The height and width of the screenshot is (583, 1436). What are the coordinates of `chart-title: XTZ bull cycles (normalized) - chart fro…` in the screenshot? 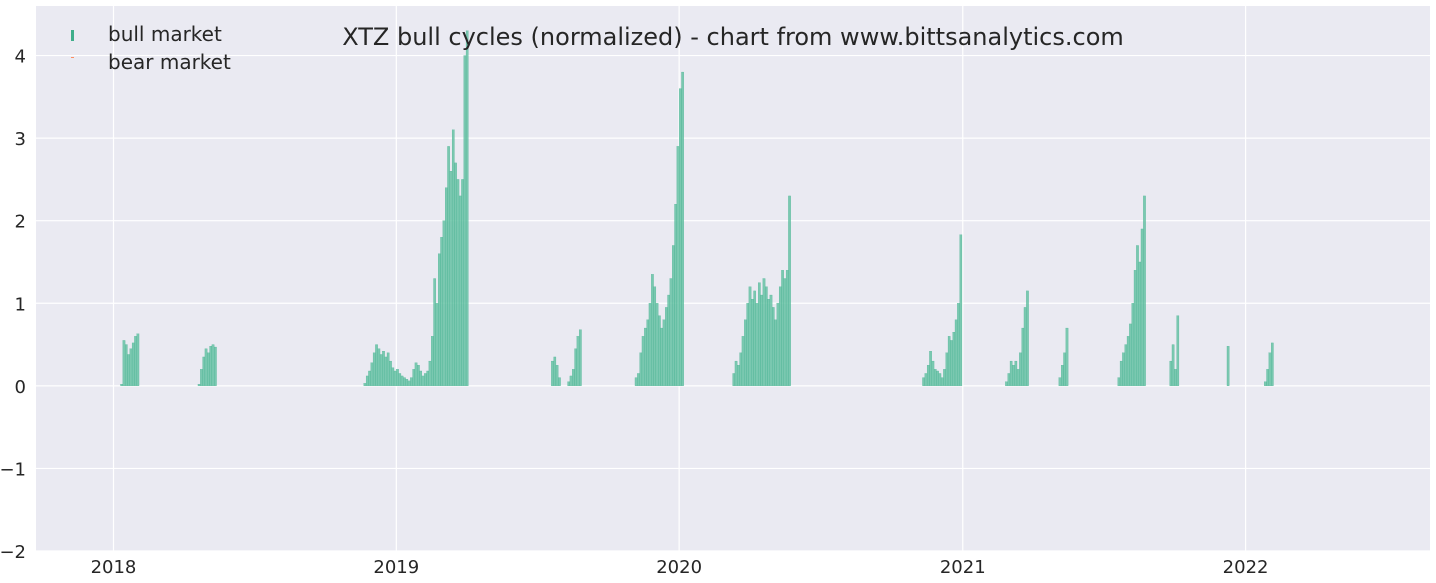 It's located at (733, 37).